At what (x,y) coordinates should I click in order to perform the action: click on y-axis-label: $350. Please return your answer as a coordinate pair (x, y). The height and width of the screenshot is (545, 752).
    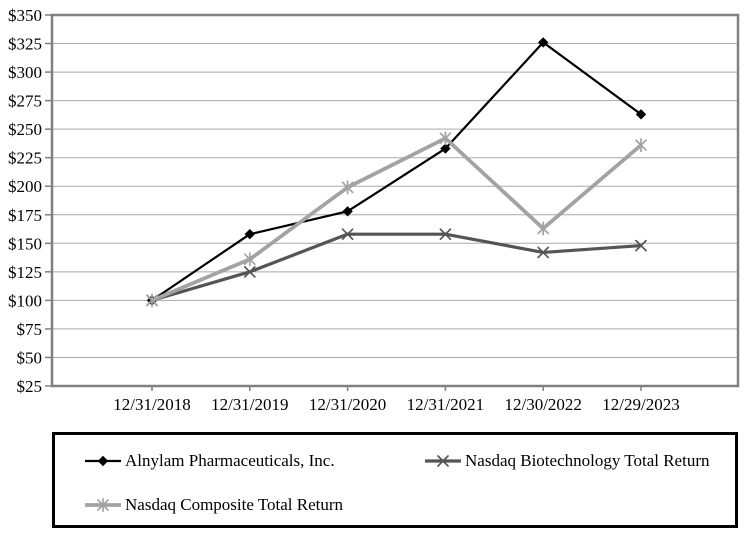
    Looking at the image, I should click on (25, 15).